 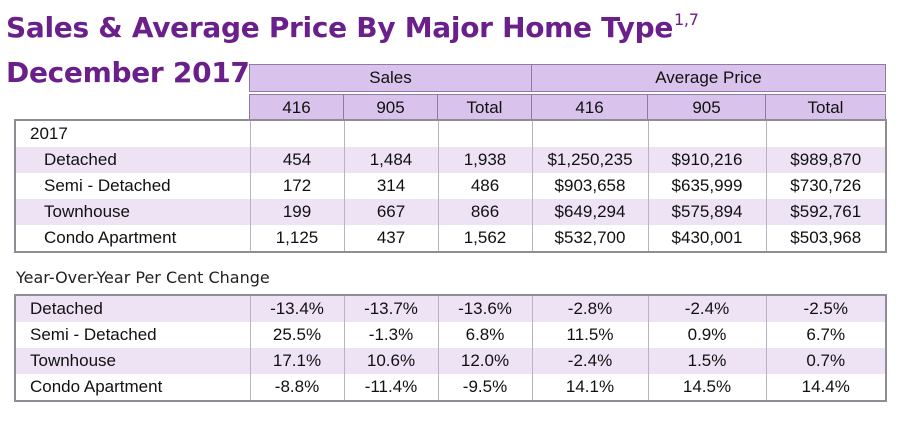 I want to click on header-group-row: Sales Average Price, so click(x=567, y=78).